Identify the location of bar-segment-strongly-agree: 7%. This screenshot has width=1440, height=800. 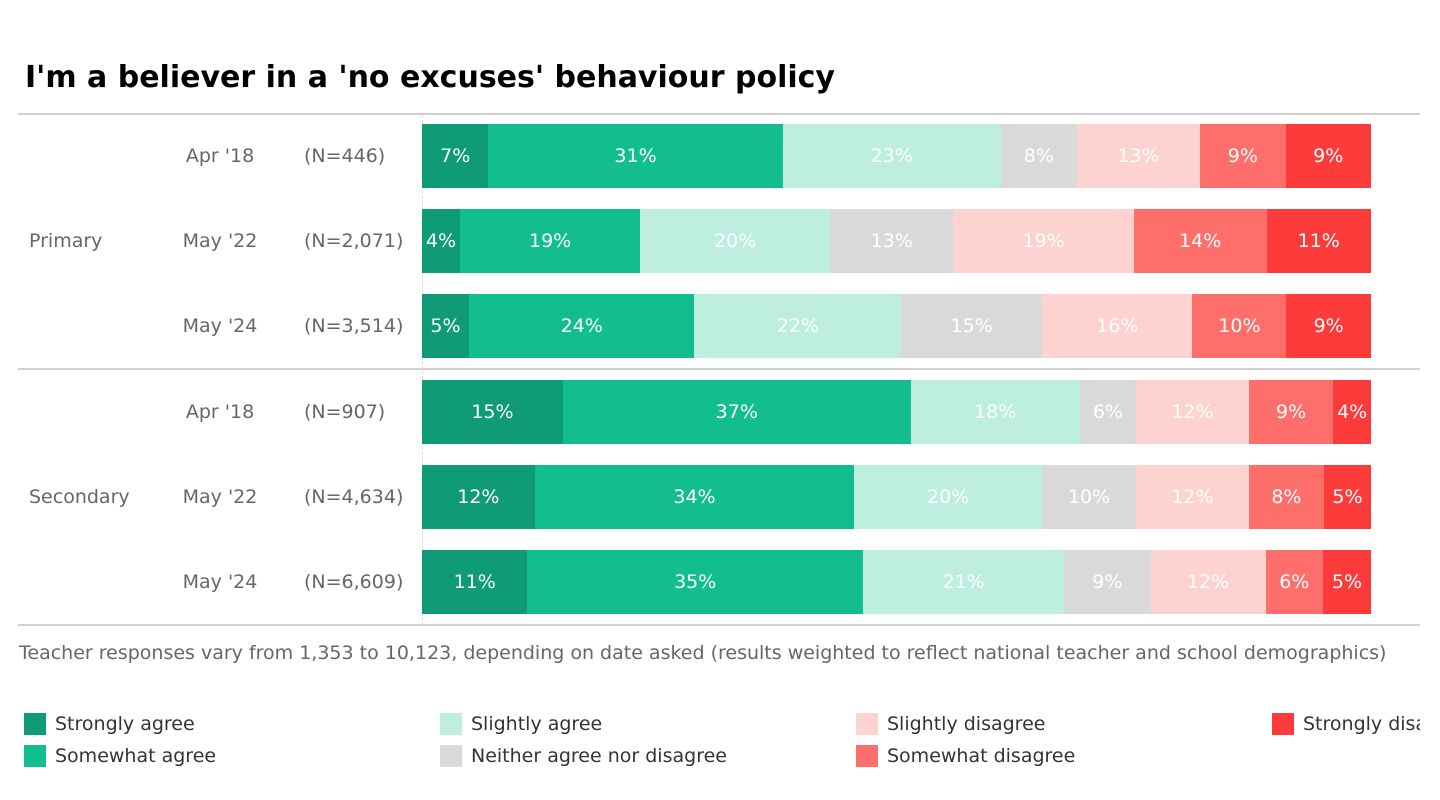
(455, 156).